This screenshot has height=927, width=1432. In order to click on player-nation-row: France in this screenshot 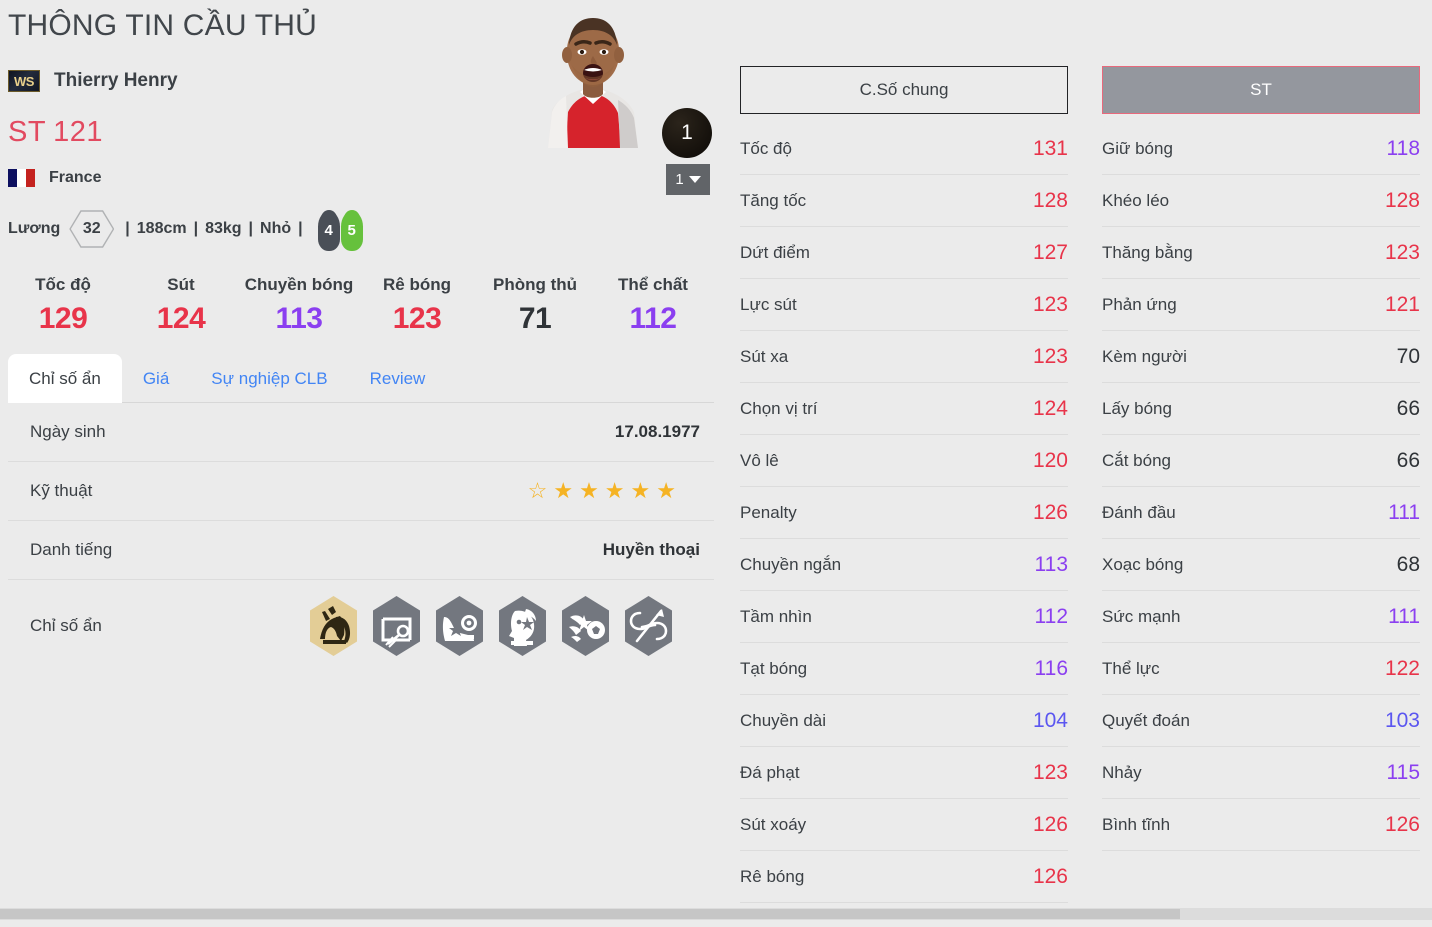, I will do `click(361, 178)`.